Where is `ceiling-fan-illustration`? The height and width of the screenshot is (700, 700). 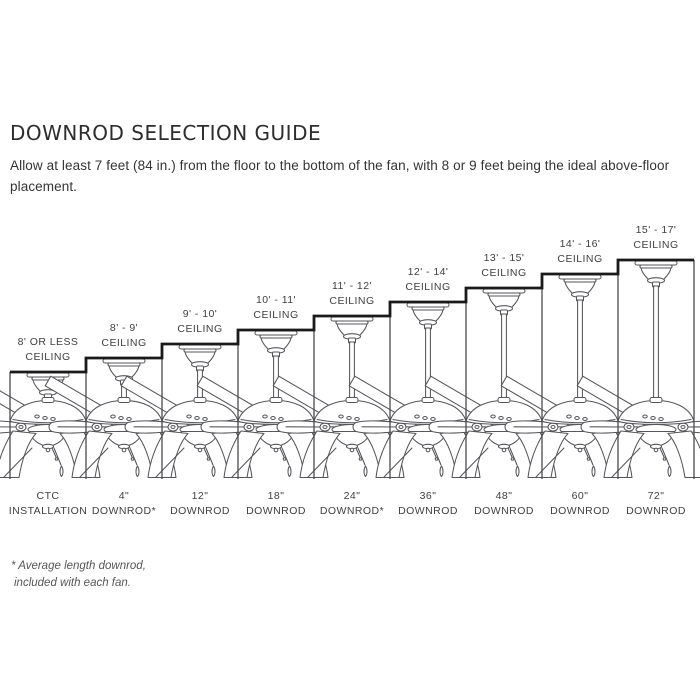 ceiling-fan-illustration is located at coordinates (638, 369).